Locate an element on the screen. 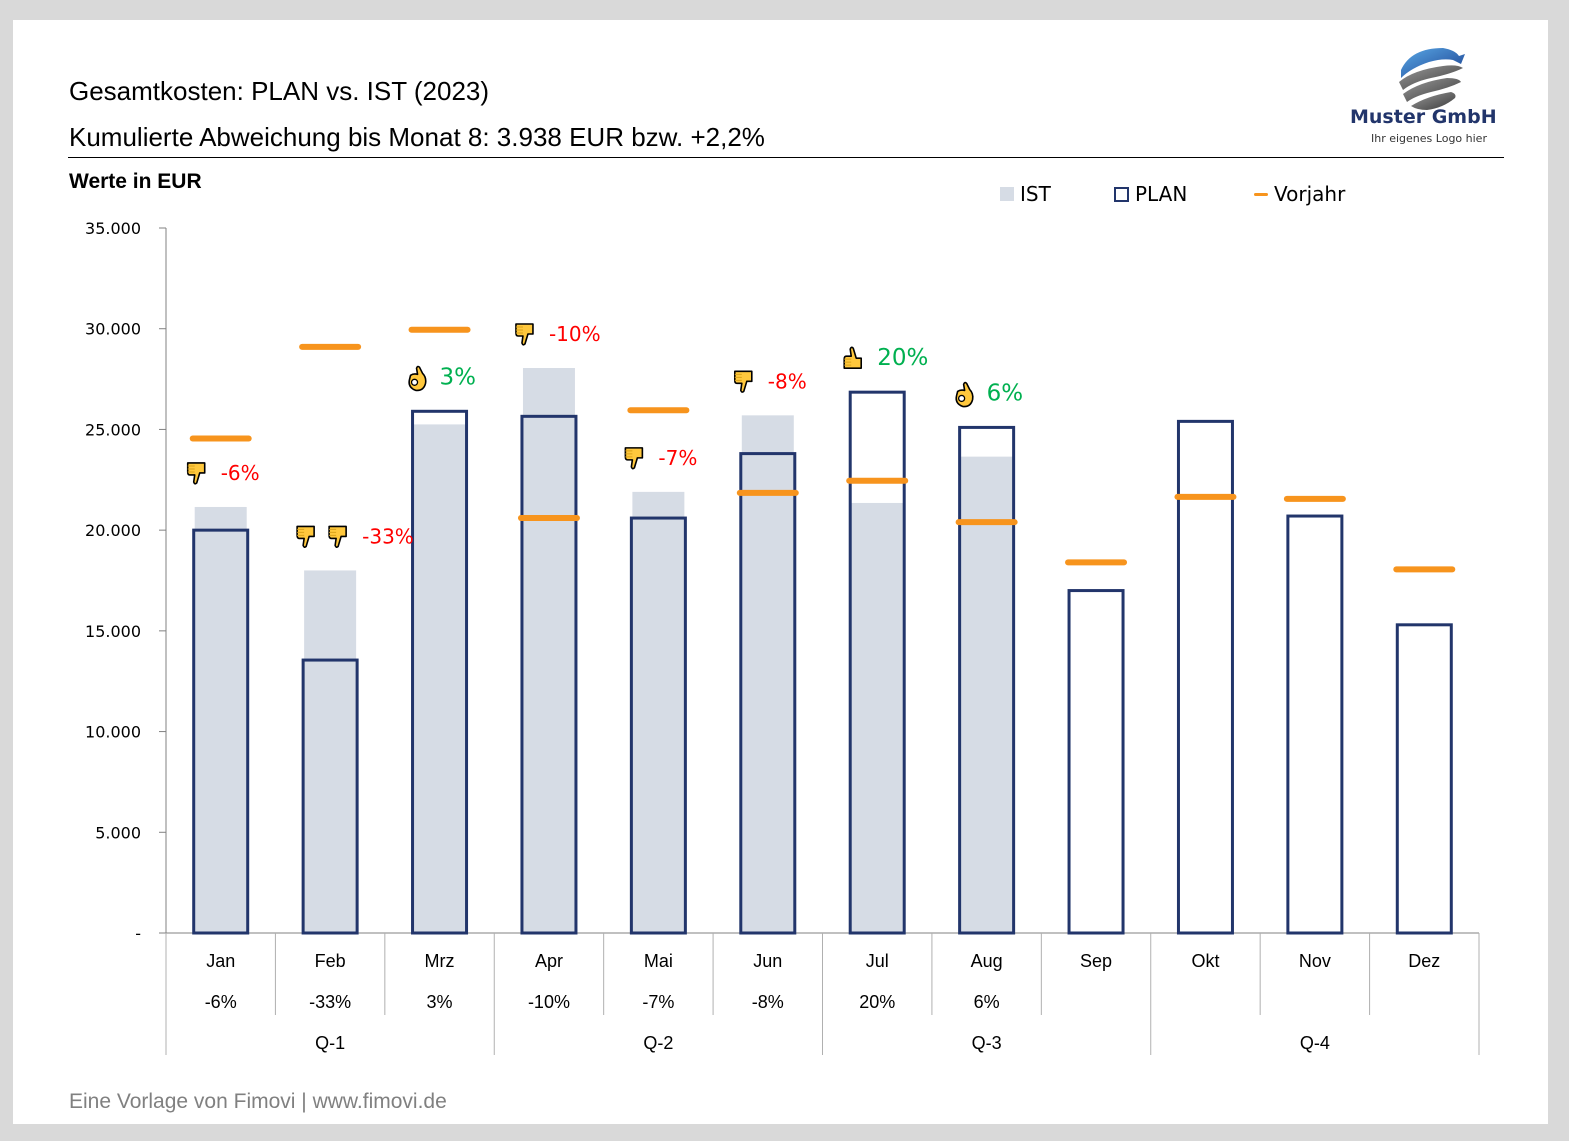  logo-company-name: Muster GmbH is located at coordinates (1423, 117).